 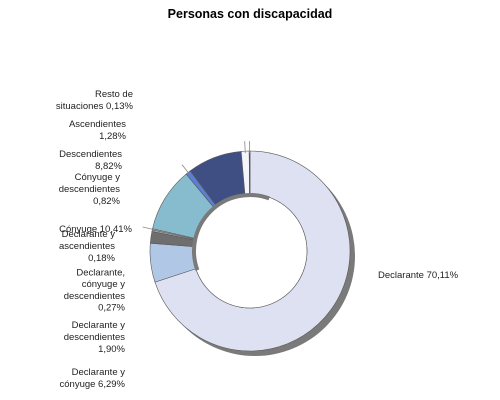 What do you see at coordinates (249, 172) in the screenshot?
I see `pie-slice-resto` at bounding box center [249, 172].